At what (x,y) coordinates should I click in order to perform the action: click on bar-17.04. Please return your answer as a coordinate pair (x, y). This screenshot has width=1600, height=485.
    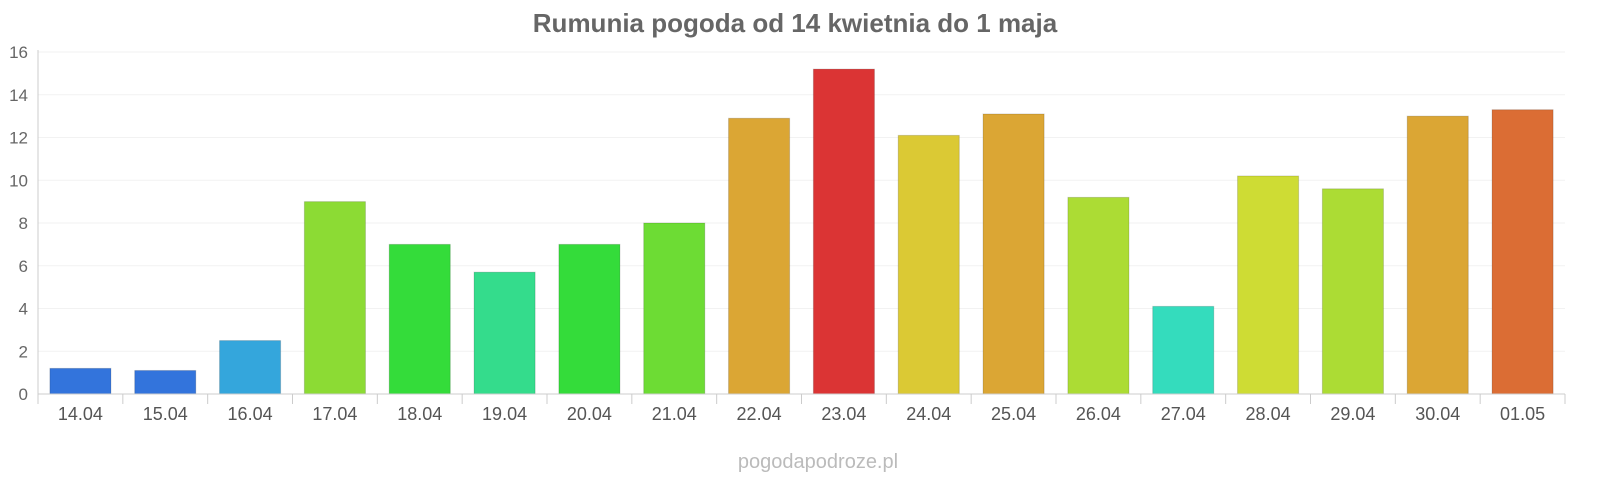
    Looking at the image, I should click on (334, 298).